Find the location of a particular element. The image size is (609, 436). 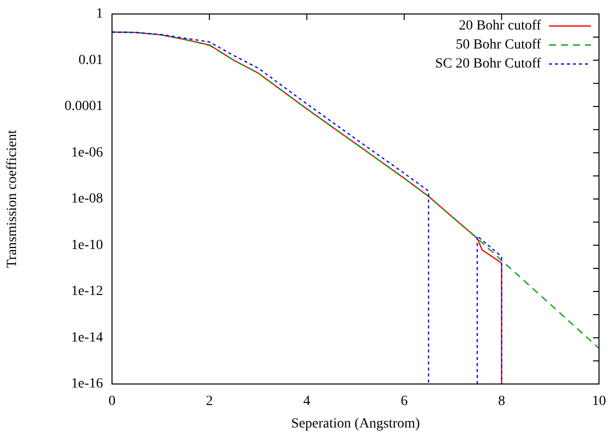

y-tick-label: 0.0001 is located at coordinates (83, 106).